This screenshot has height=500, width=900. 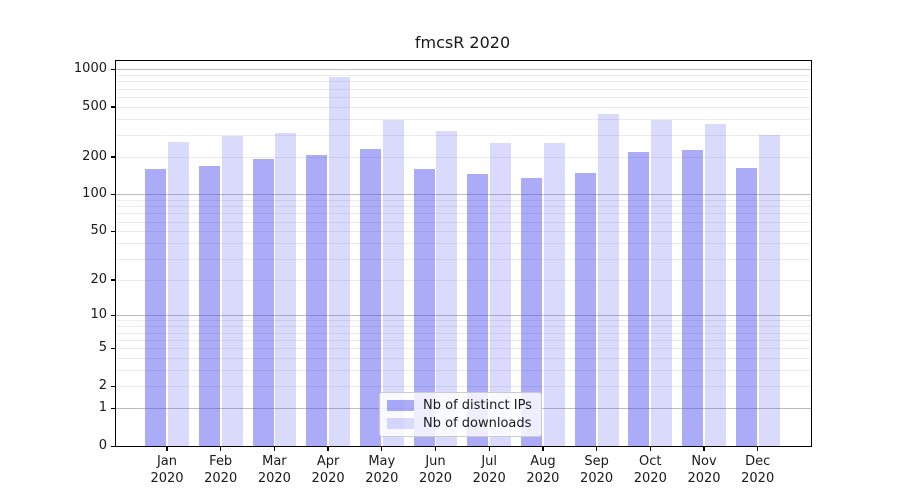 I want to click on bar-downloads-jan, so click(x=178, y=294).